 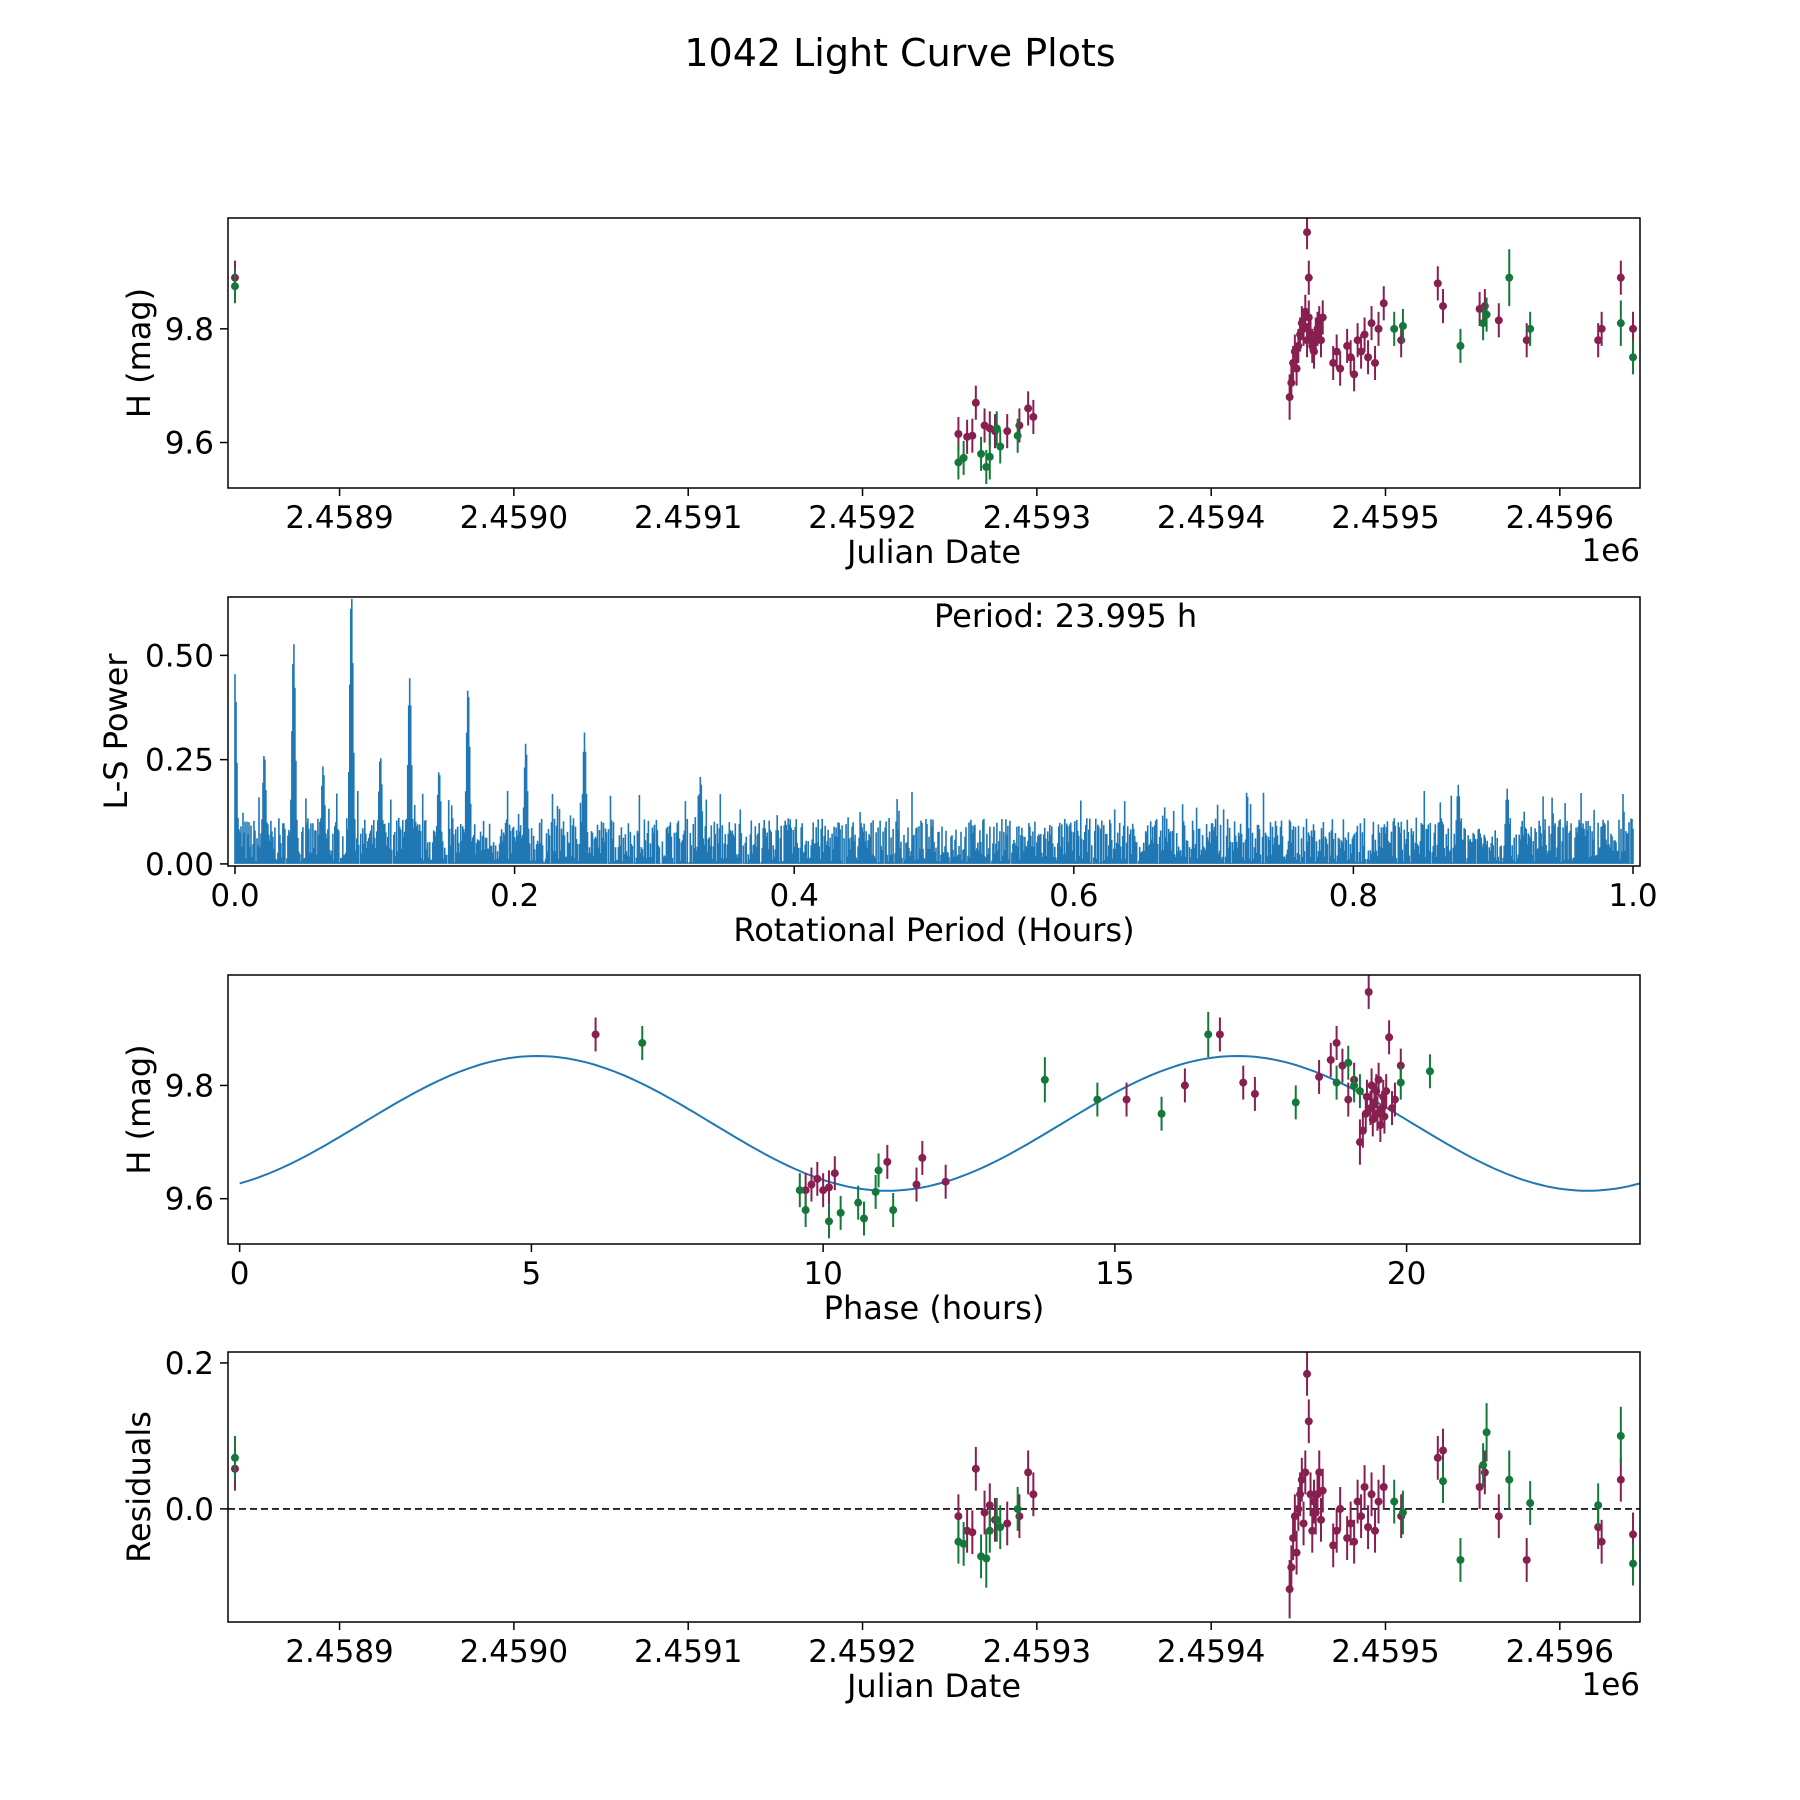 What do you see at coordinates (179, 761) in the screenshot?
I see `y-tick-label: 0.25` at bounding box center [179, 761].